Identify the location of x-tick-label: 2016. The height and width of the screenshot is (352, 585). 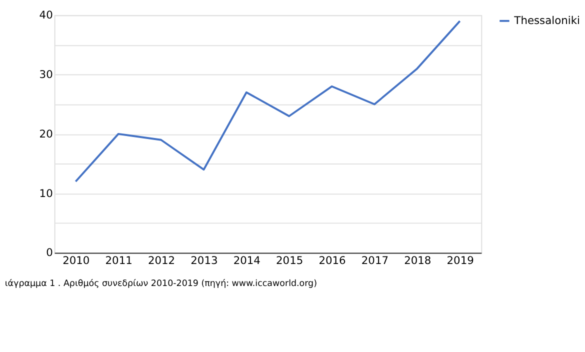
(332, 260).